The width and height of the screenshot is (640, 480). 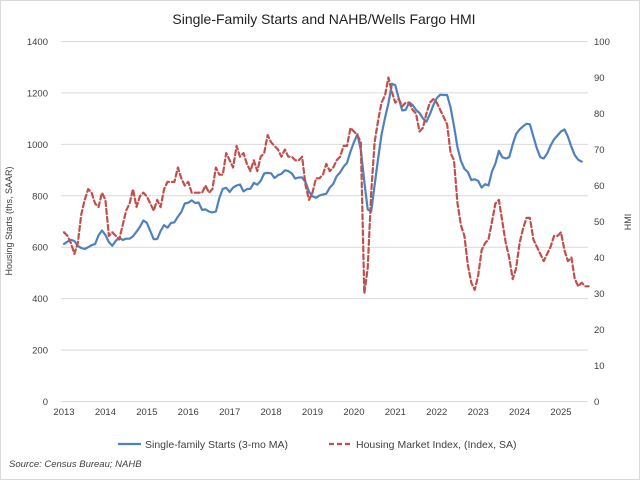 What do you see at coordinates (105, 412) in the screenshot?
I see `x-axis-tick: 2014` at bounding box center [105, 412].